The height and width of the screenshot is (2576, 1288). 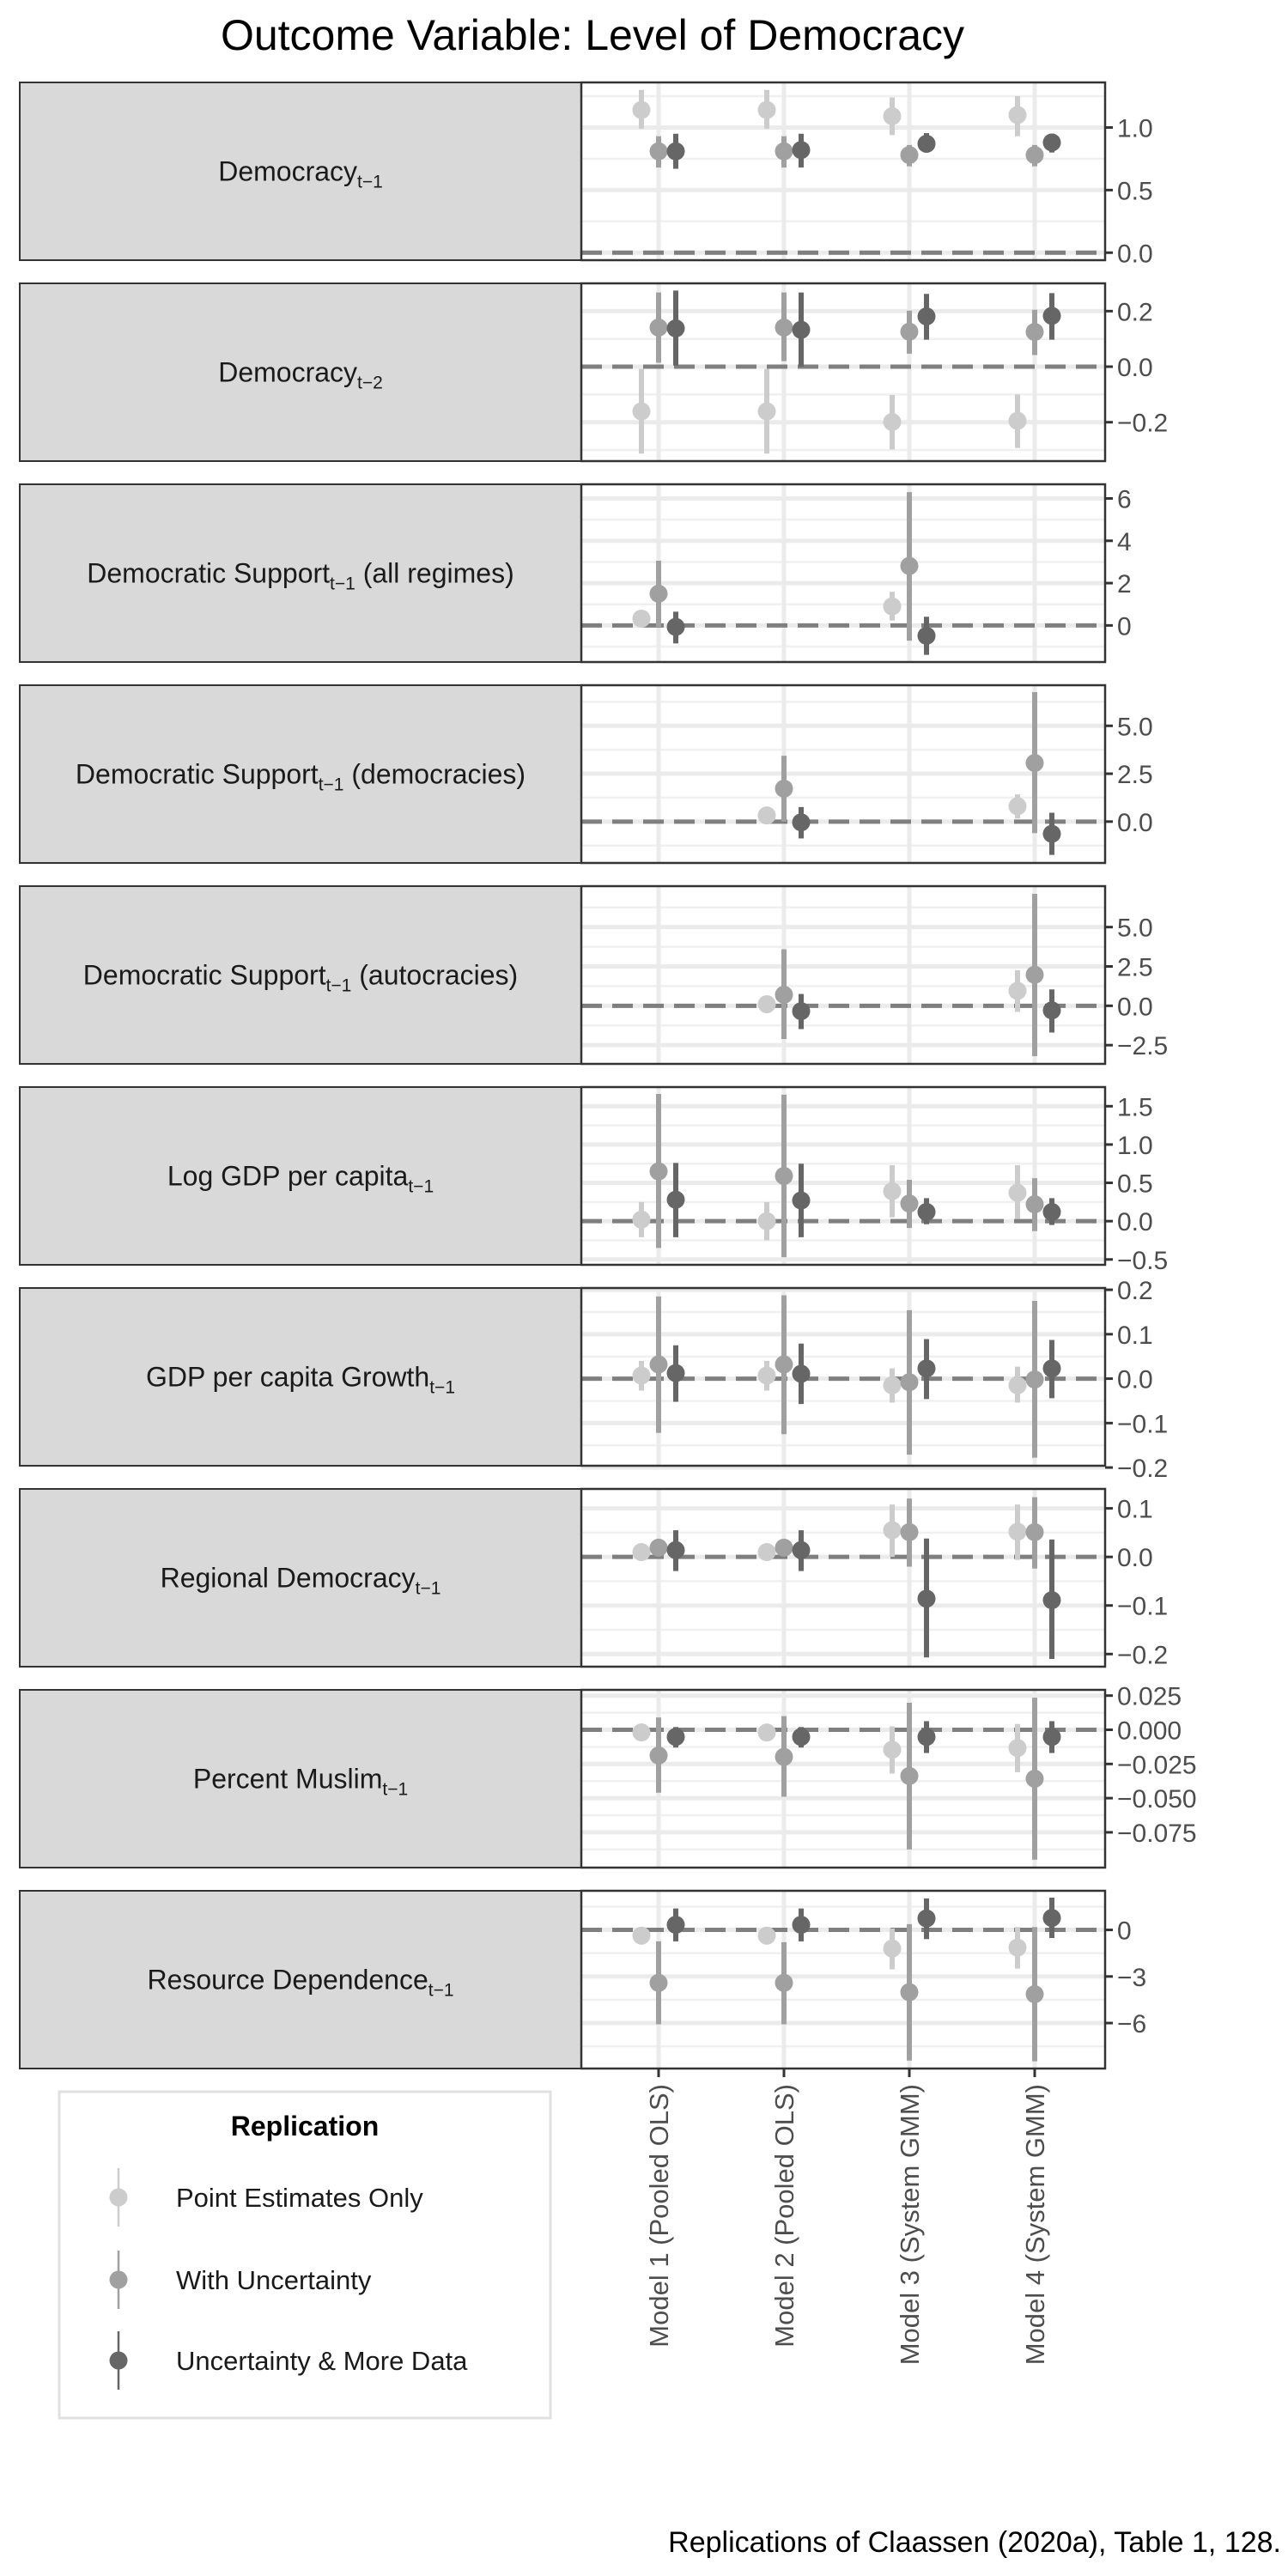 What do you see at coordinates (1142, 1469) in the screenshot?
I see `y-tick-label: −0.2` at bounding box center [1142, 1469].